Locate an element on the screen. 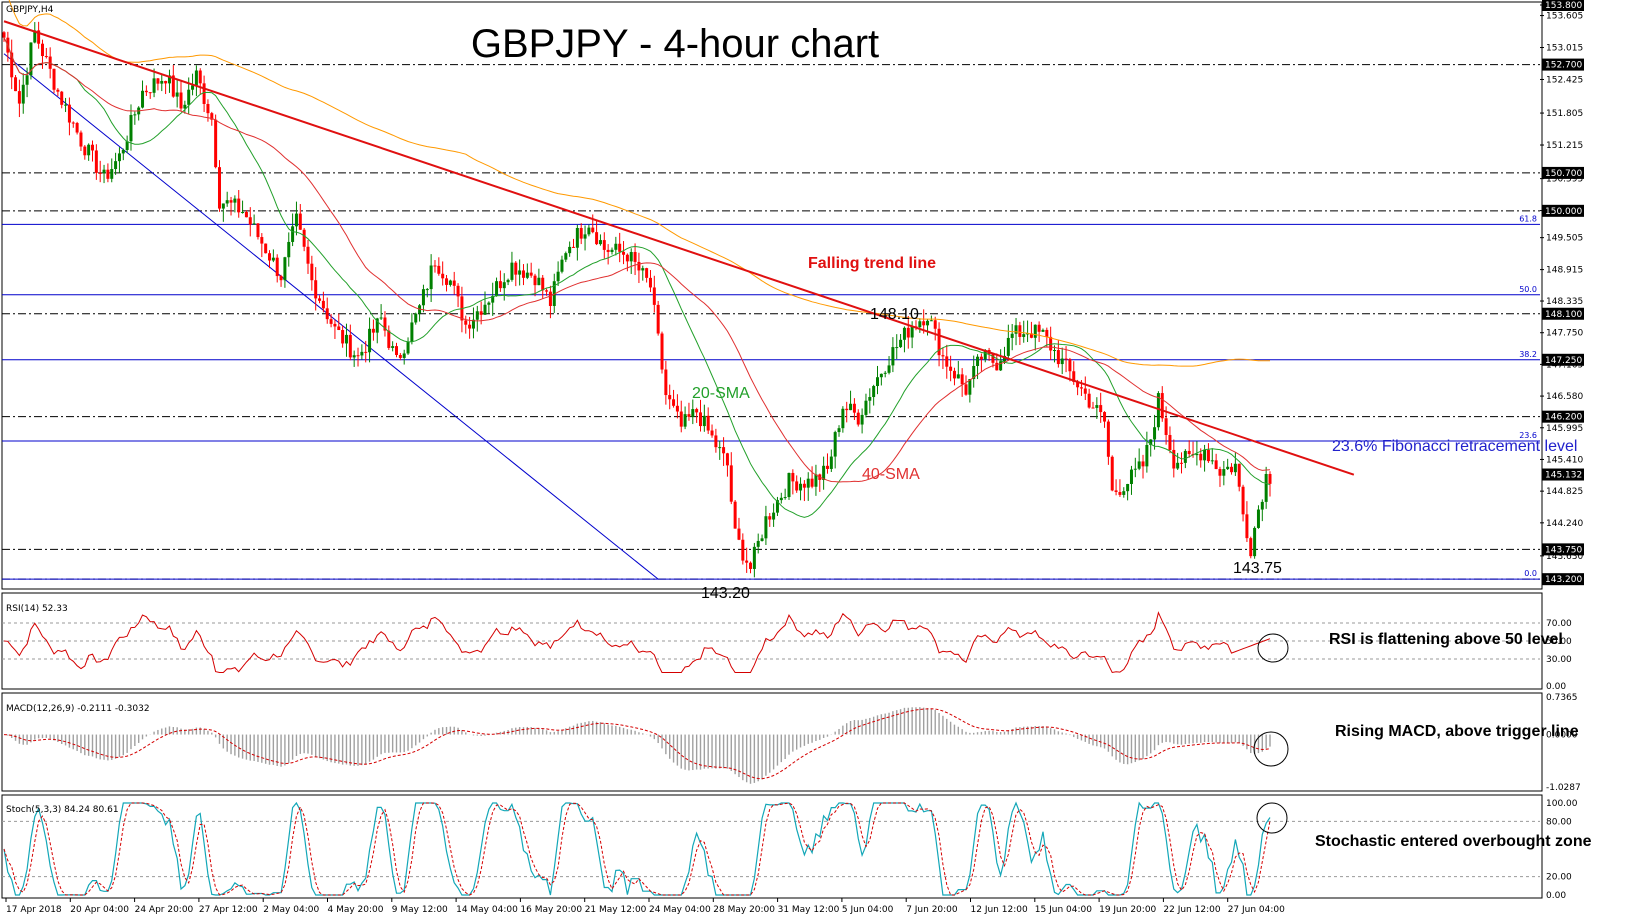  rsi-label: RSI(14) 52.33 is located at coordinates (37, 609).